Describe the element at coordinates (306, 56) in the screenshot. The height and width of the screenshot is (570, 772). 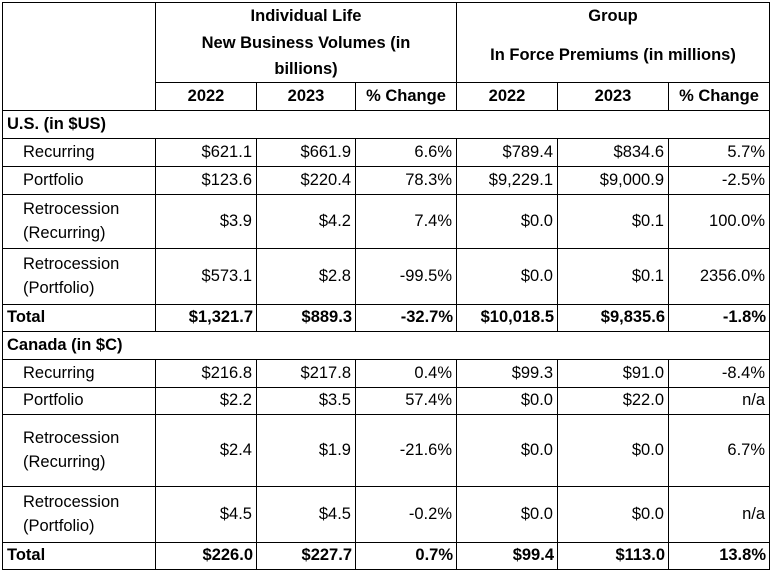
I see `individual-life-subheading: New Business Volumes (in billions)` at that location.